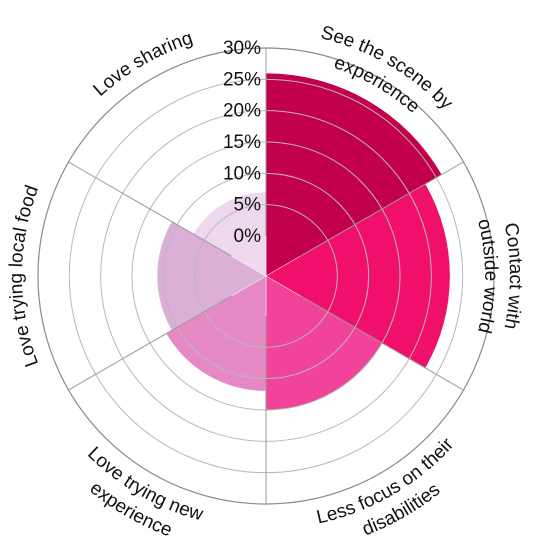 The height and width of the screenshot is (548, 550). Describe the element at coordinates (143, 64) in the screenshot. I see `category-label-5: Love sharing` at that location.